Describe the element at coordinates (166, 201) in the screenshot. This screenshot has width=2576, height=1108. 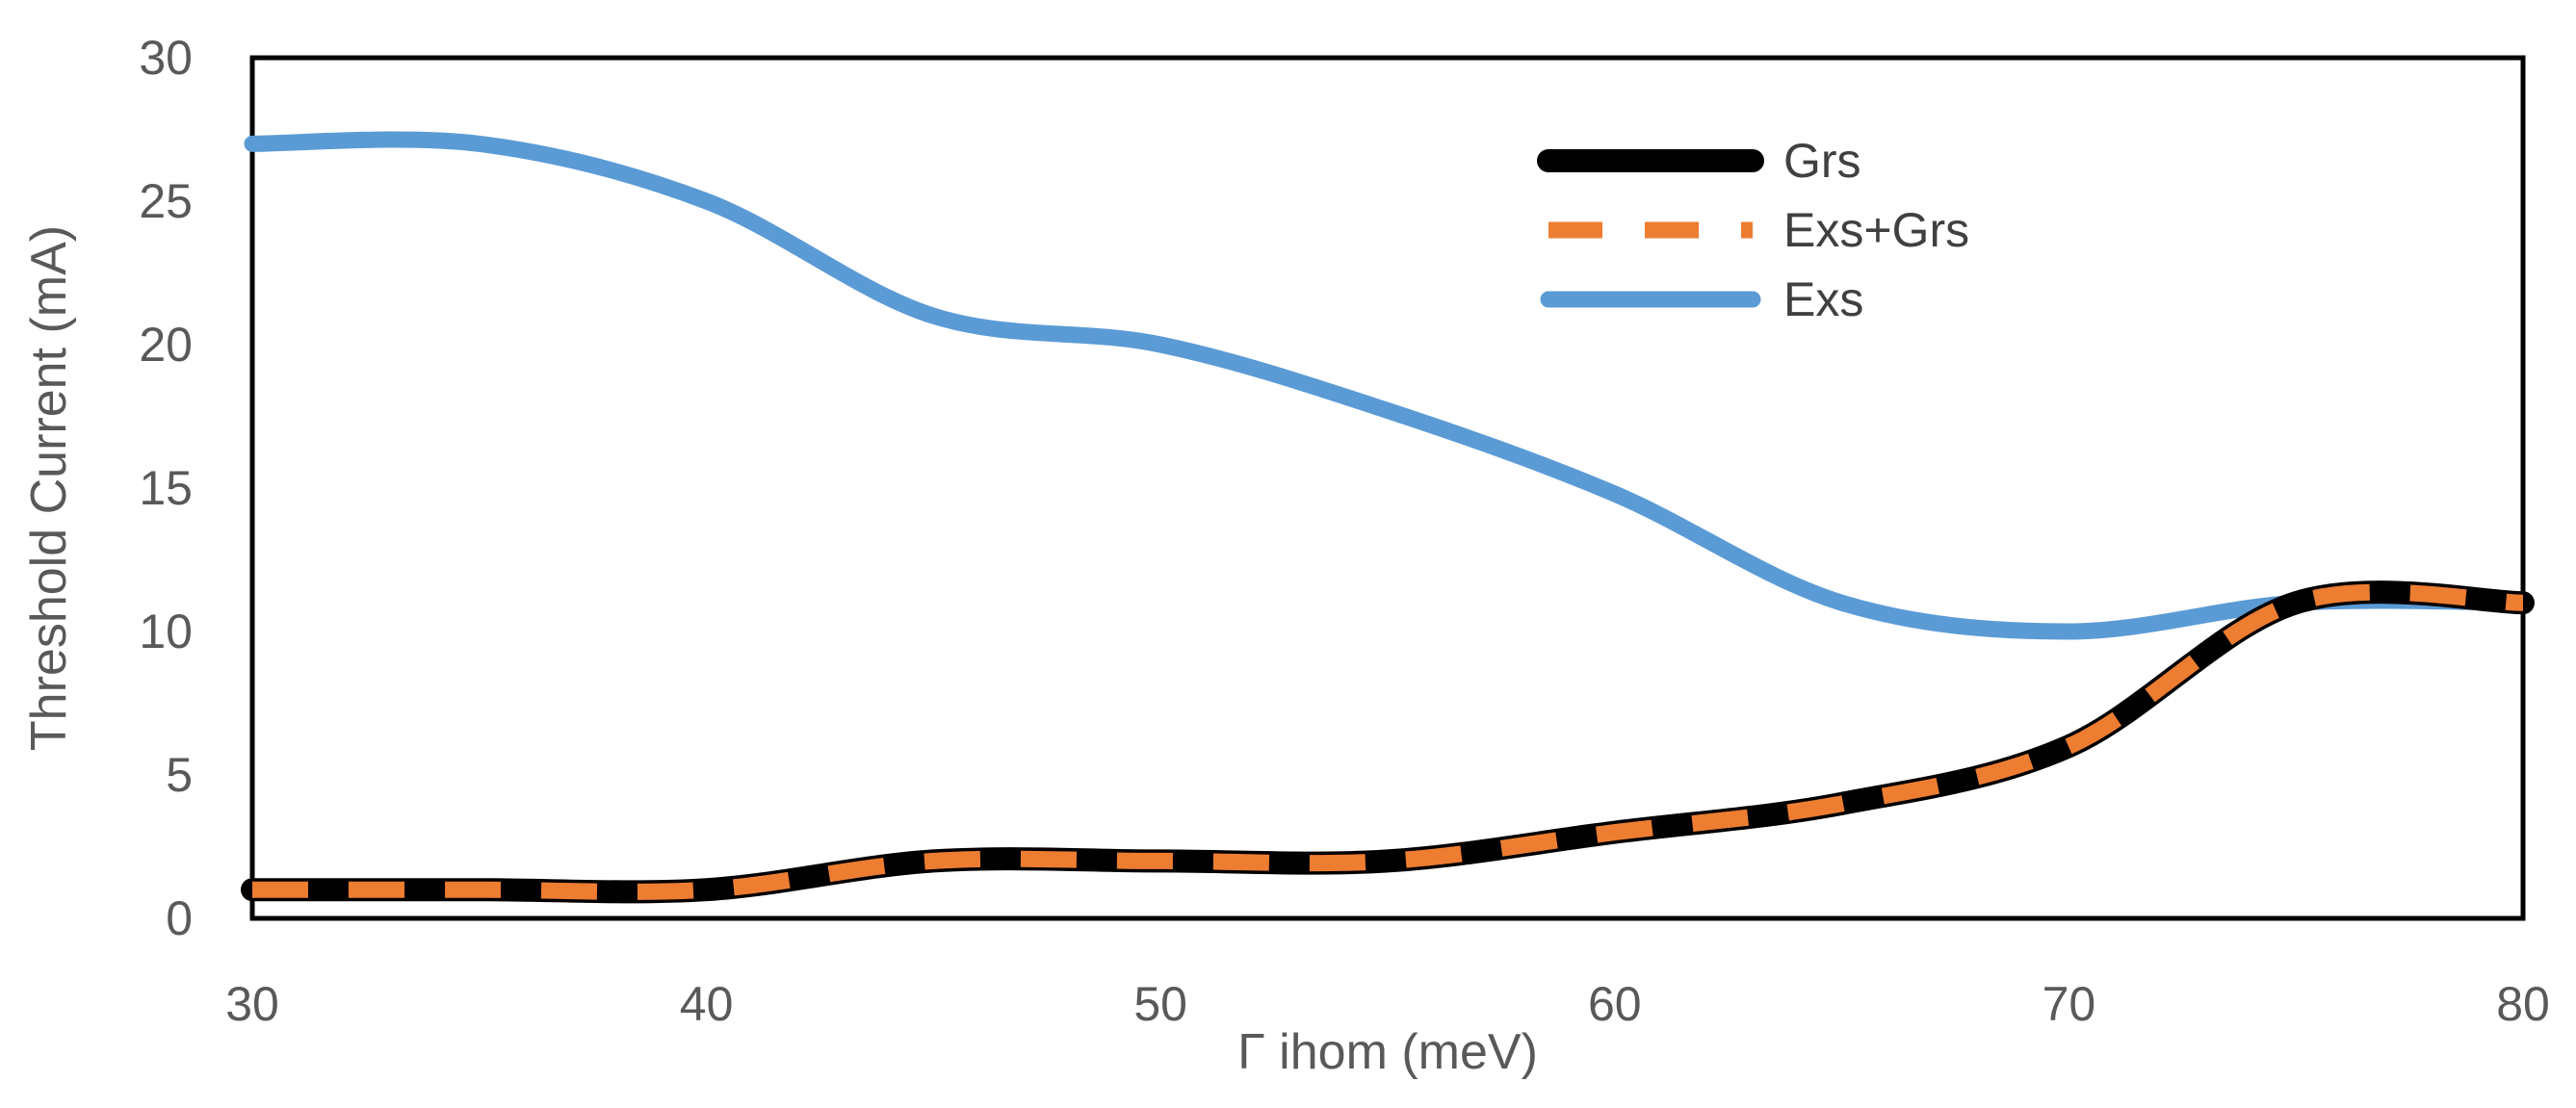
I see `y-tick-label: 25` at that location.